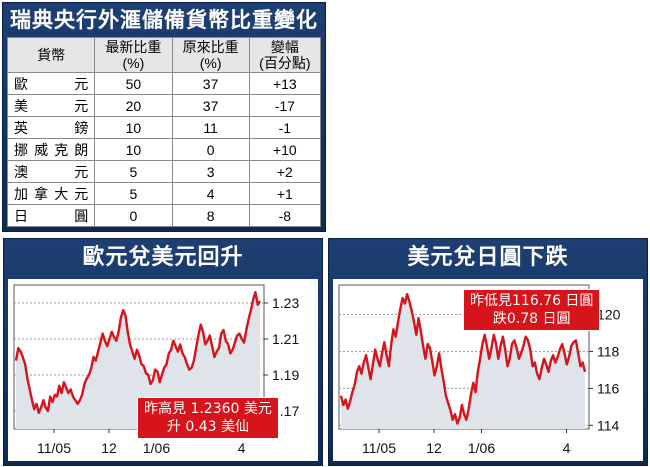 The height and width of the screenshot is (467, 650). I want to click on cell-change: +10, so click(285, 149).